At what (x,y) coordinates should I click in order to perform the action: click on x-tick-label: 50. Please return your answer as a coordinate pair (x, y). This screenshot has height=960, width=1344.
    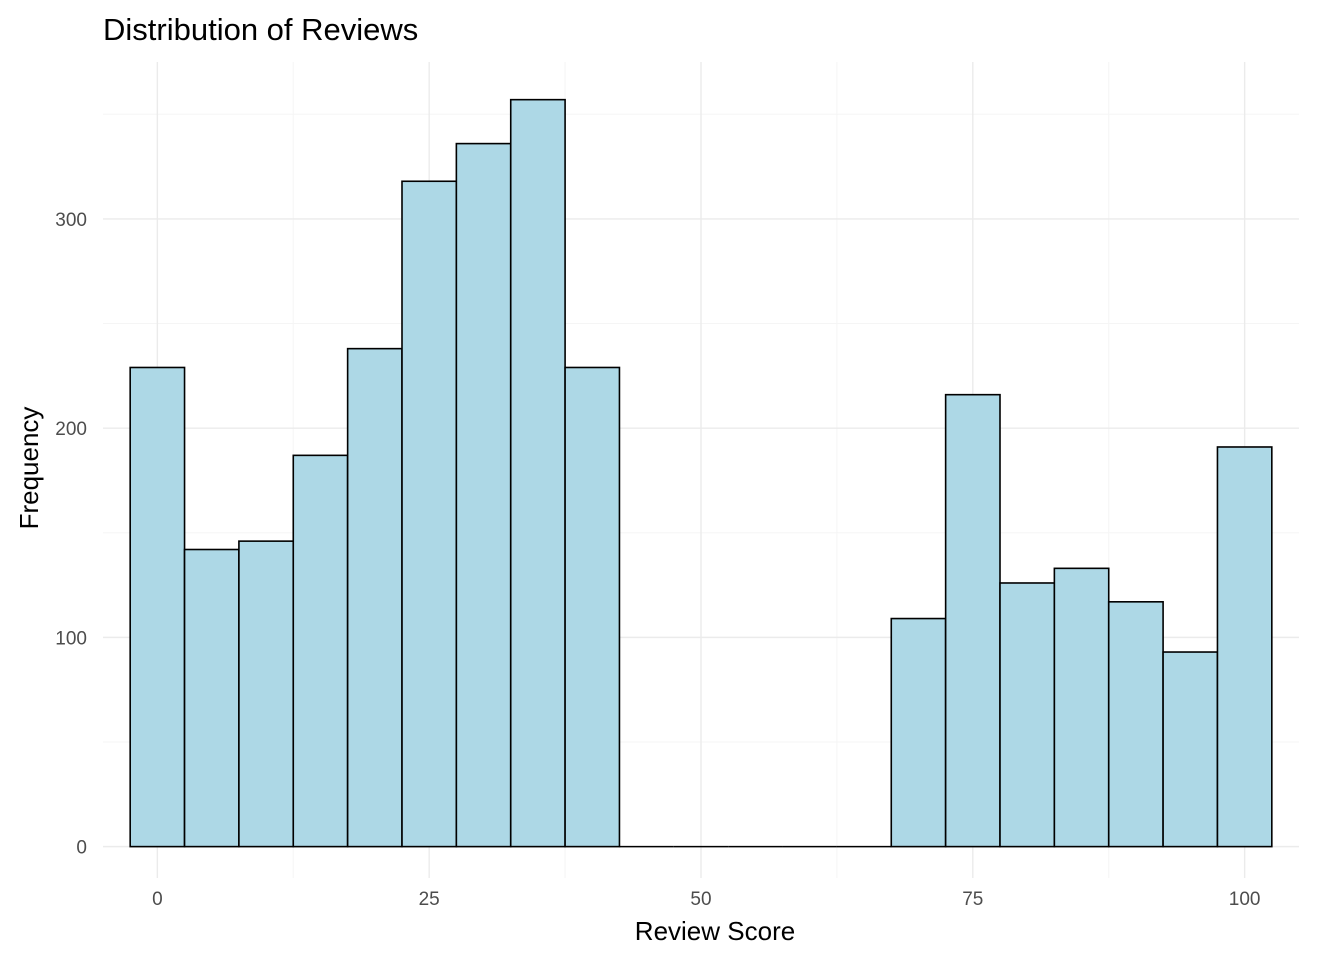
    Looking at the image, I should click on (700, 899).